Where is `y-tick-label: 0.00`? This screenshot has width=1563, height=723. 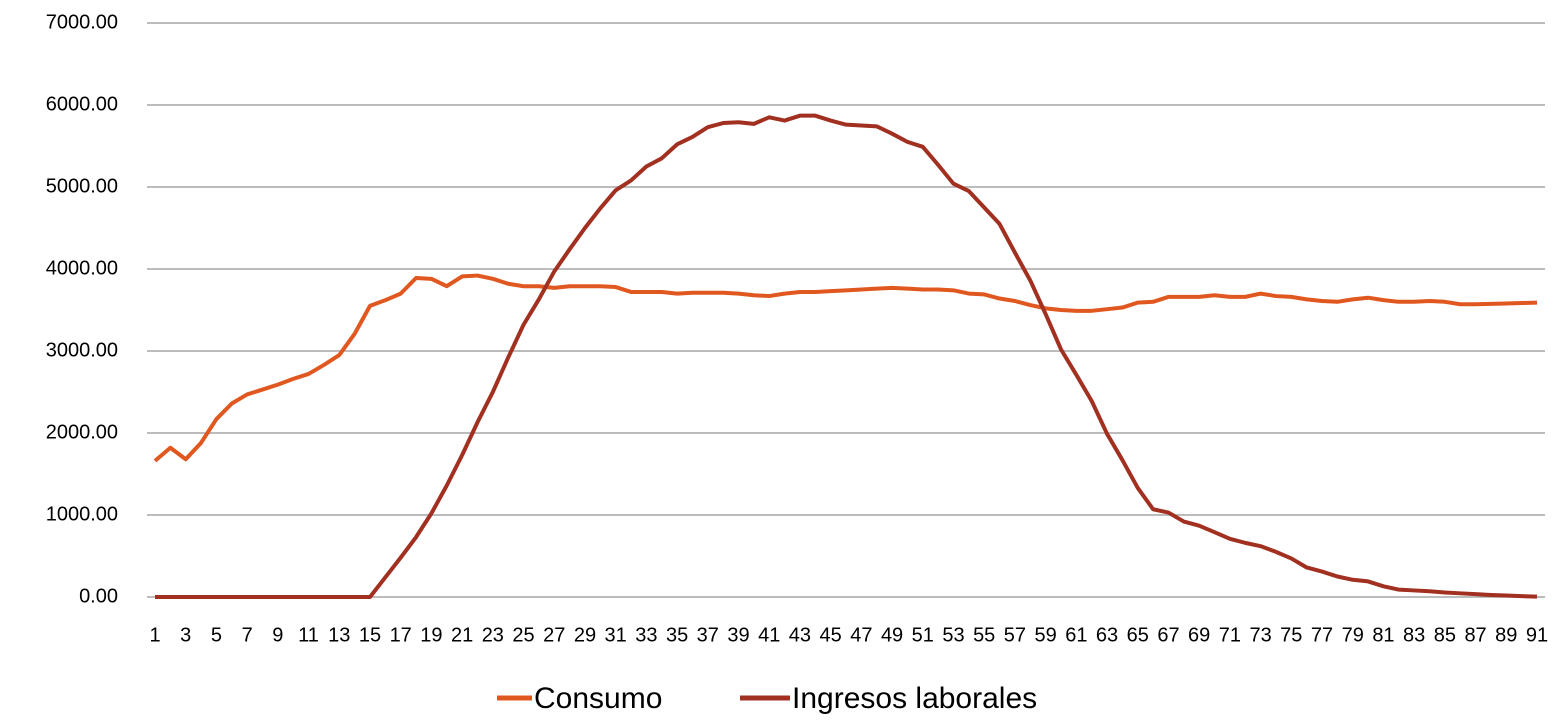
y-tick-label: 0.00 is located at coordinates (98, 596).